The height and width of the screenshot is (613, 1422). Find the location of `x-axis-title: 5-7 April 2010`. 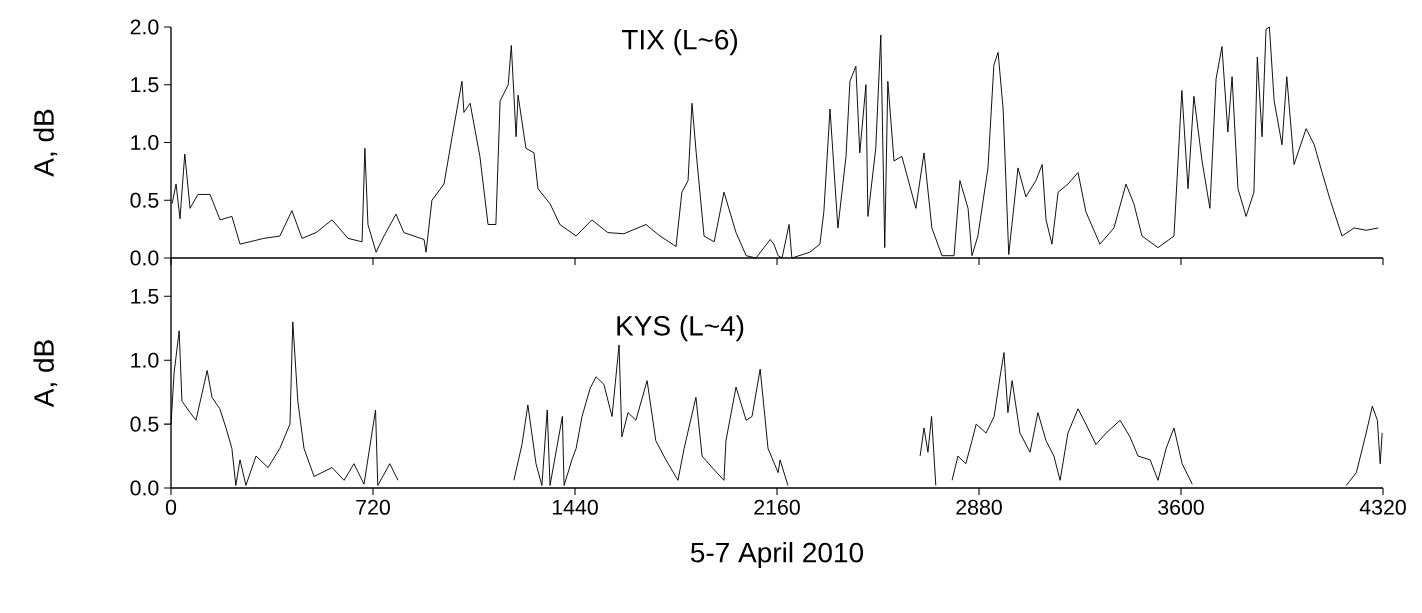

x-axis-title: 5-7 April 2010 is located at coordinates (777, 555).